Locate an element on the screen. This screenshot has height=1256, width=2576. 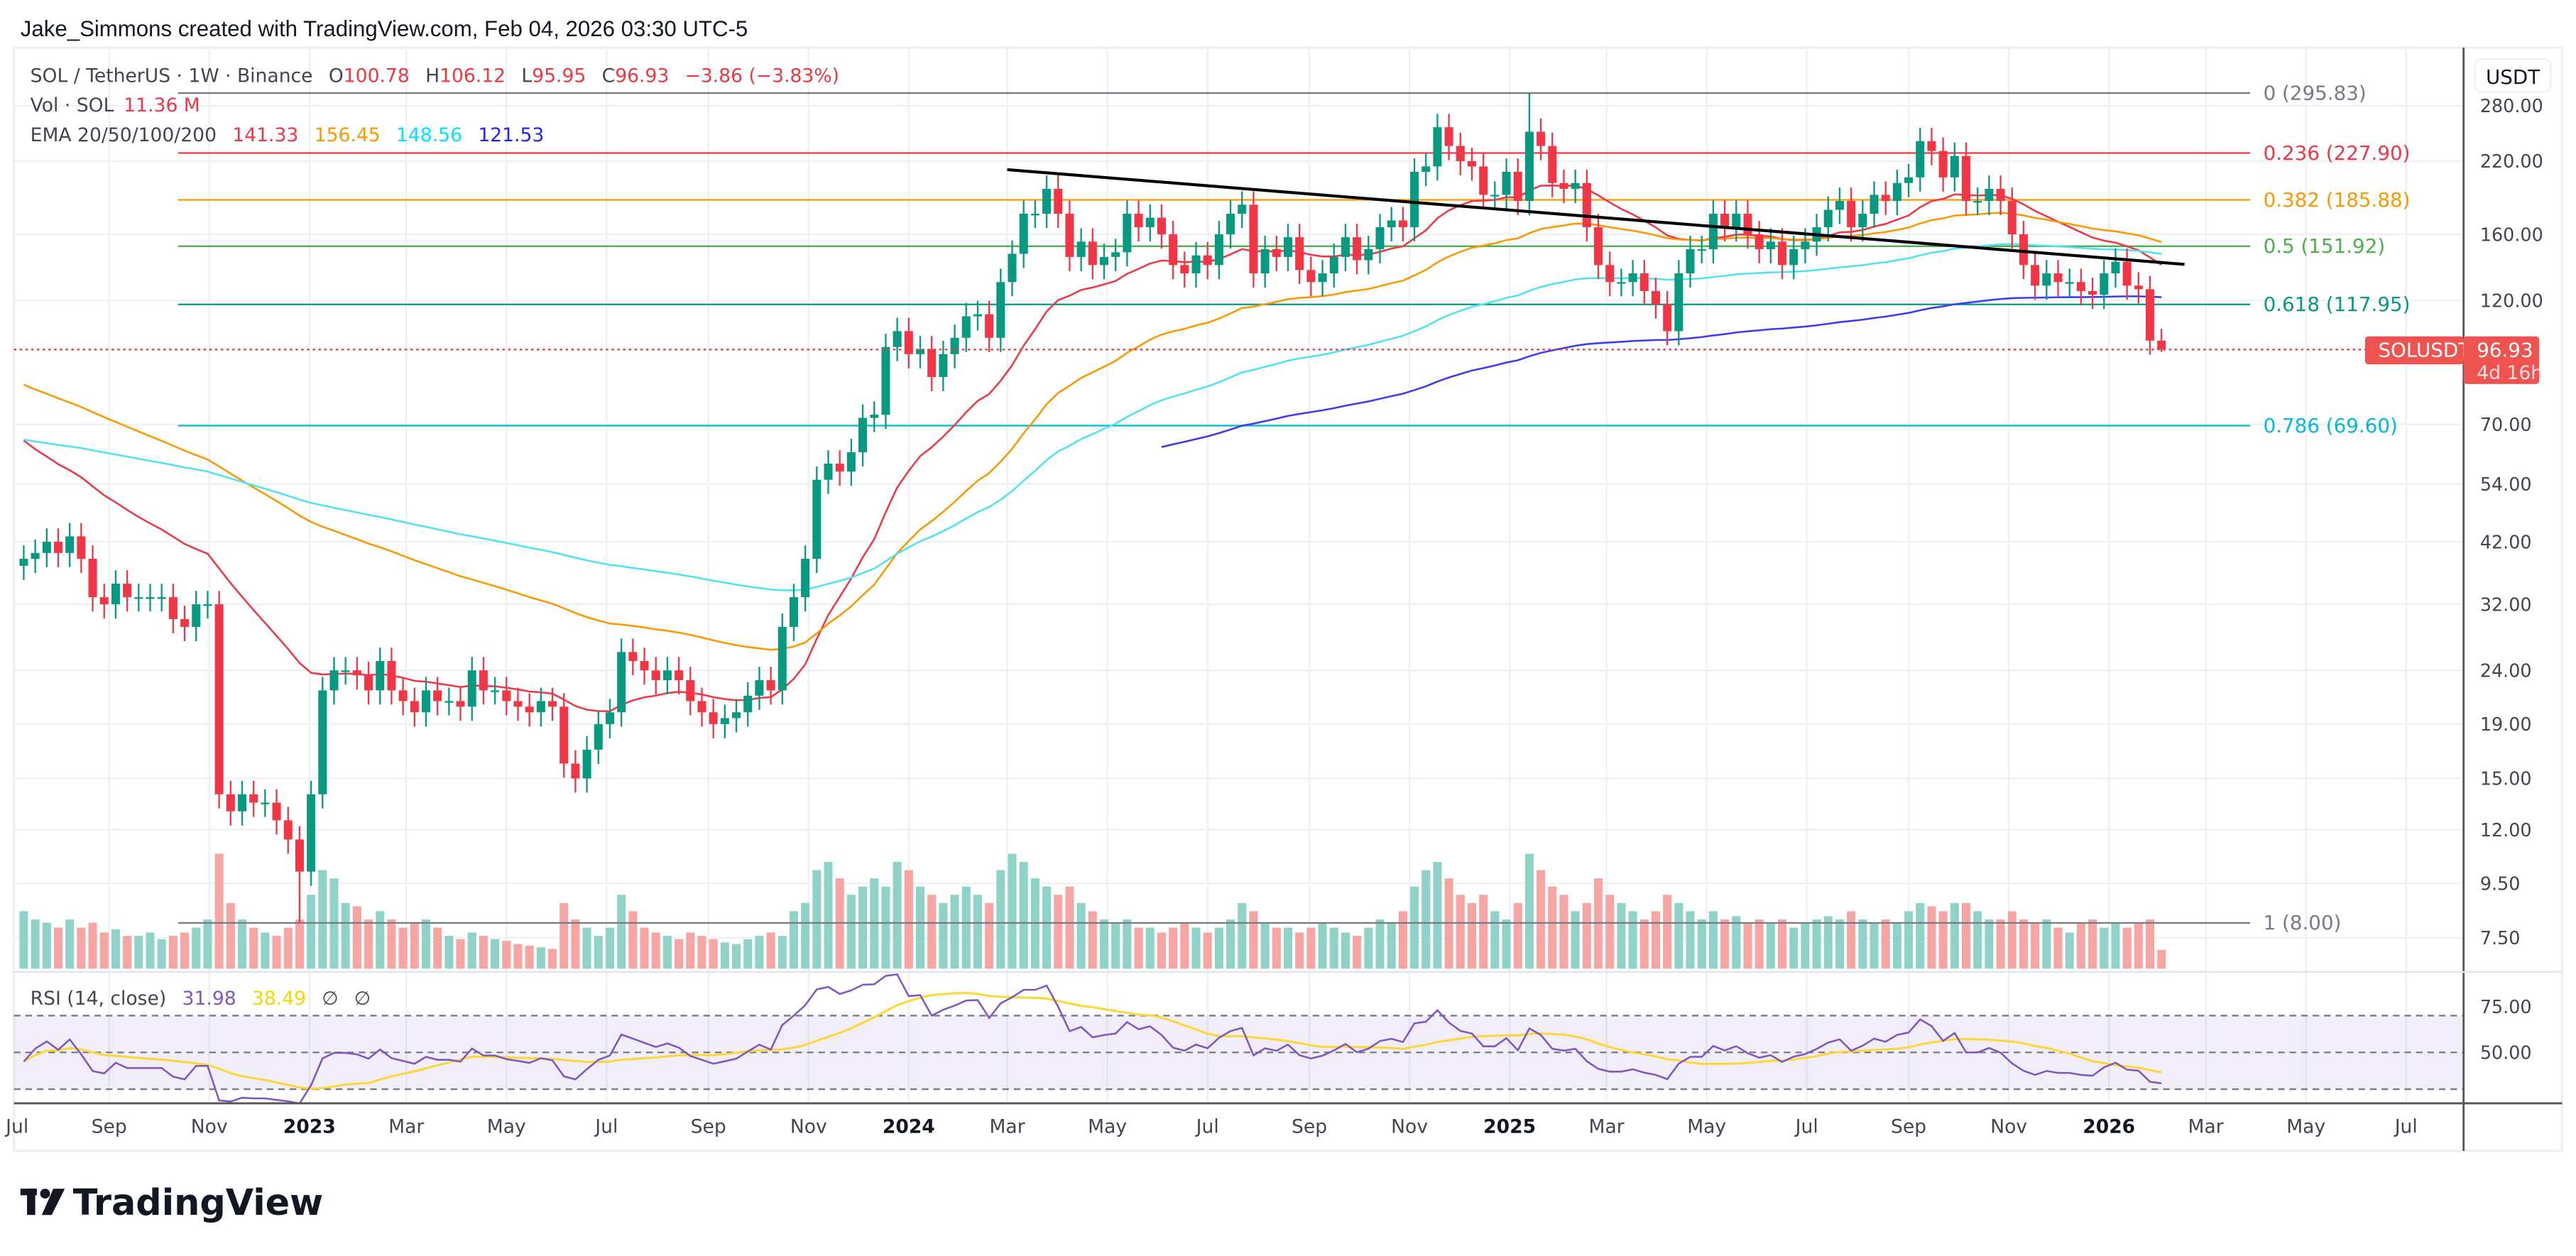
fib-level-label: 0.786 (69.60) is located at coordinates (2331, 425).